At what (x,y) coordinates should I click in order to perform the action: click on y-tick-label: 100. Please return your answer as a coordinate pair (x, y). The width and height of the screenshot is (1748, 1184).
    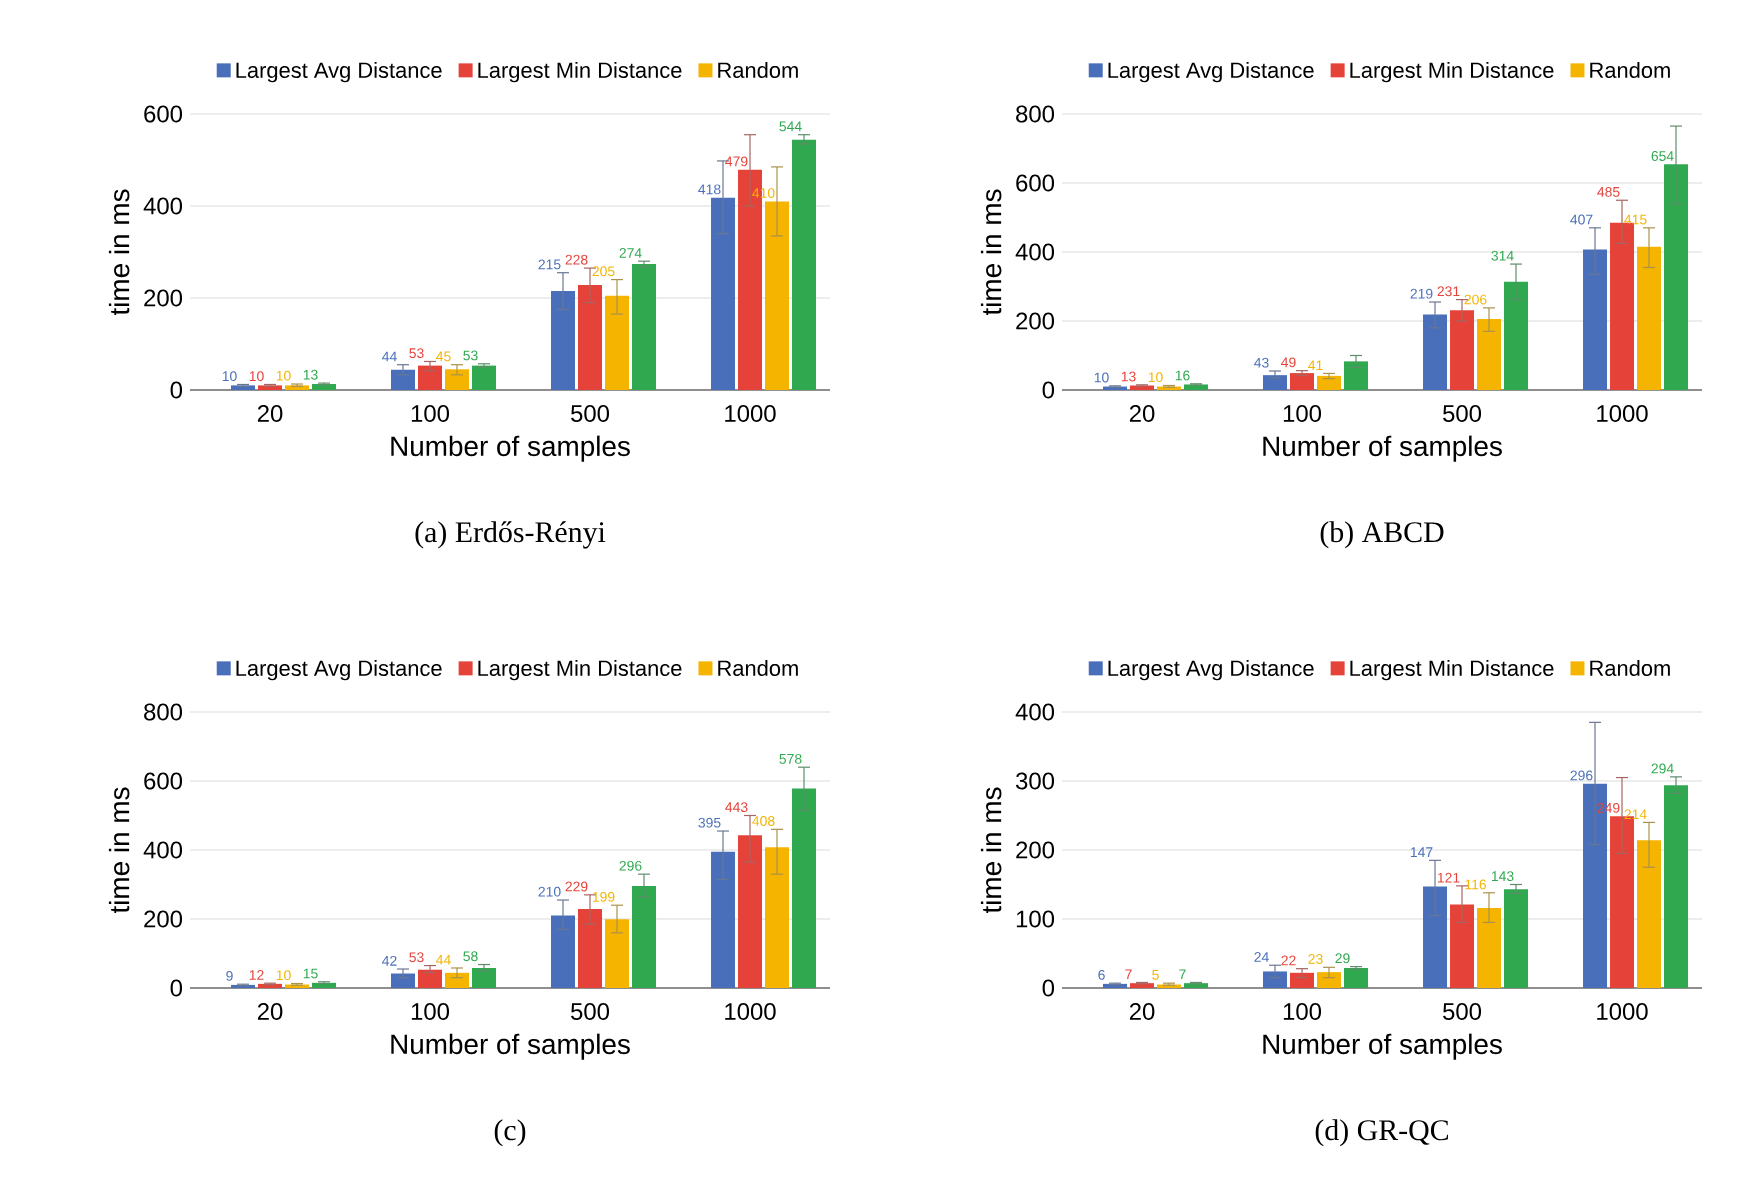
    Looking at the image, I should click on (1035, 919).